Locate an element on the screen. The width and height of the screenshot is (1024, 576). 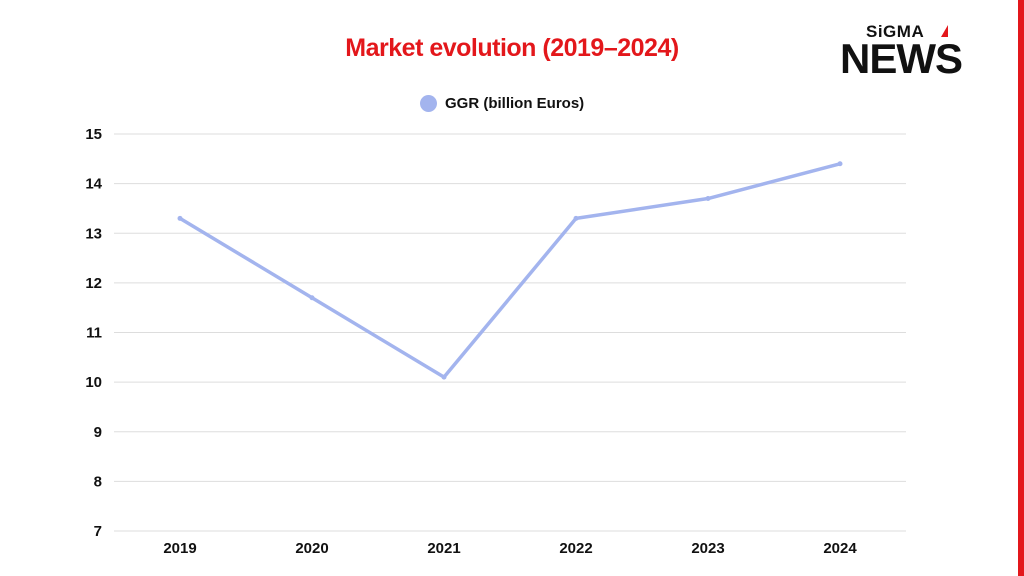
y-axis-ticks: 7 8 9 10 11 12 13 14 15 is located at coordinates (93, 333).